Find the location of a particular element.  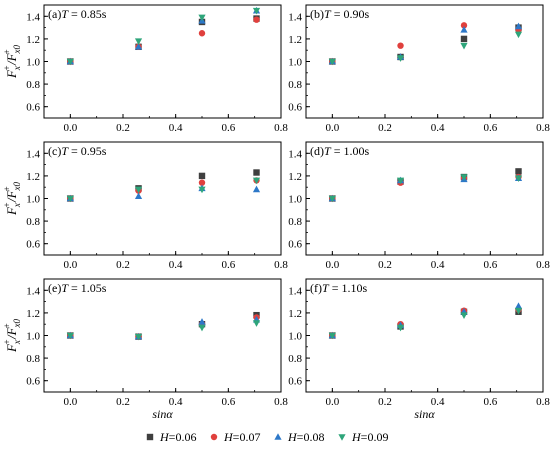

legend-label: H=0.08 is located at coordinates (305, 437).